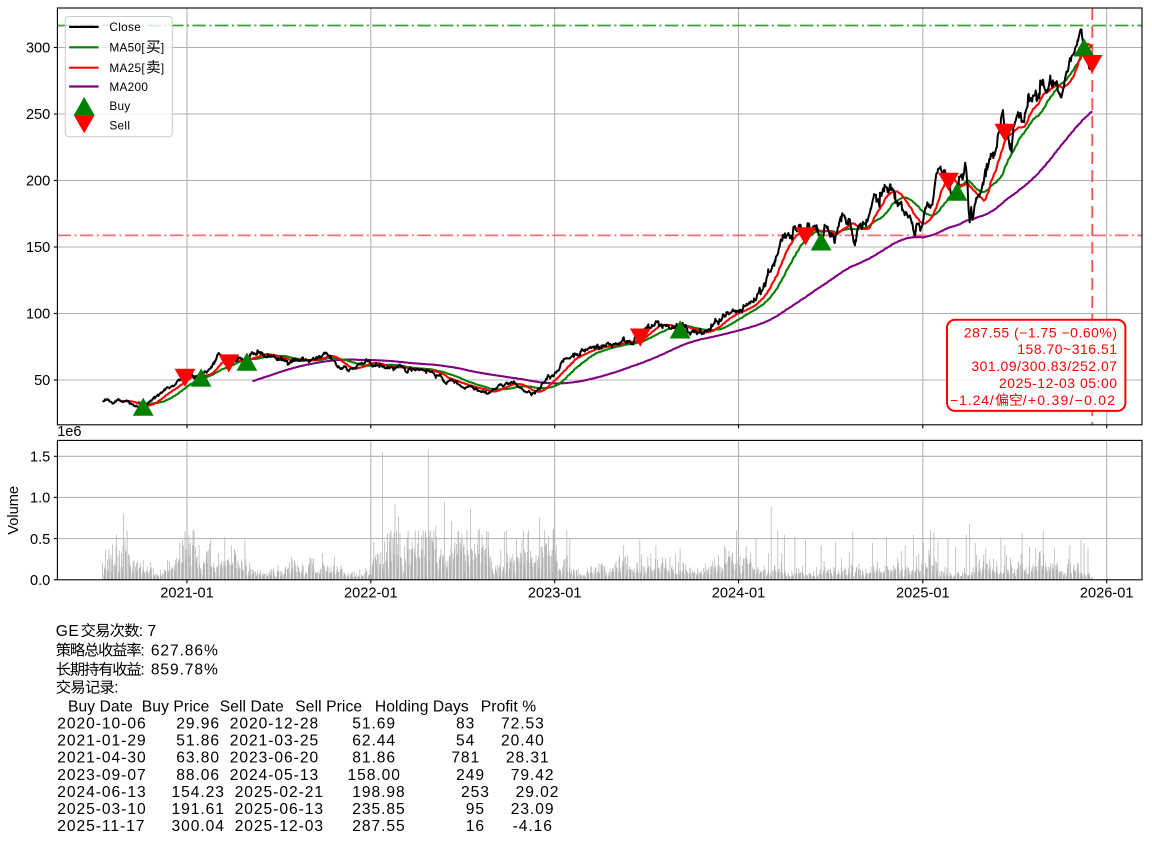 This screenshot has height=846, width=1152. What do you see at coordinates (38, 182) in the screenshot?
I see `svg-text: 200` at bounding box center [38, 182].